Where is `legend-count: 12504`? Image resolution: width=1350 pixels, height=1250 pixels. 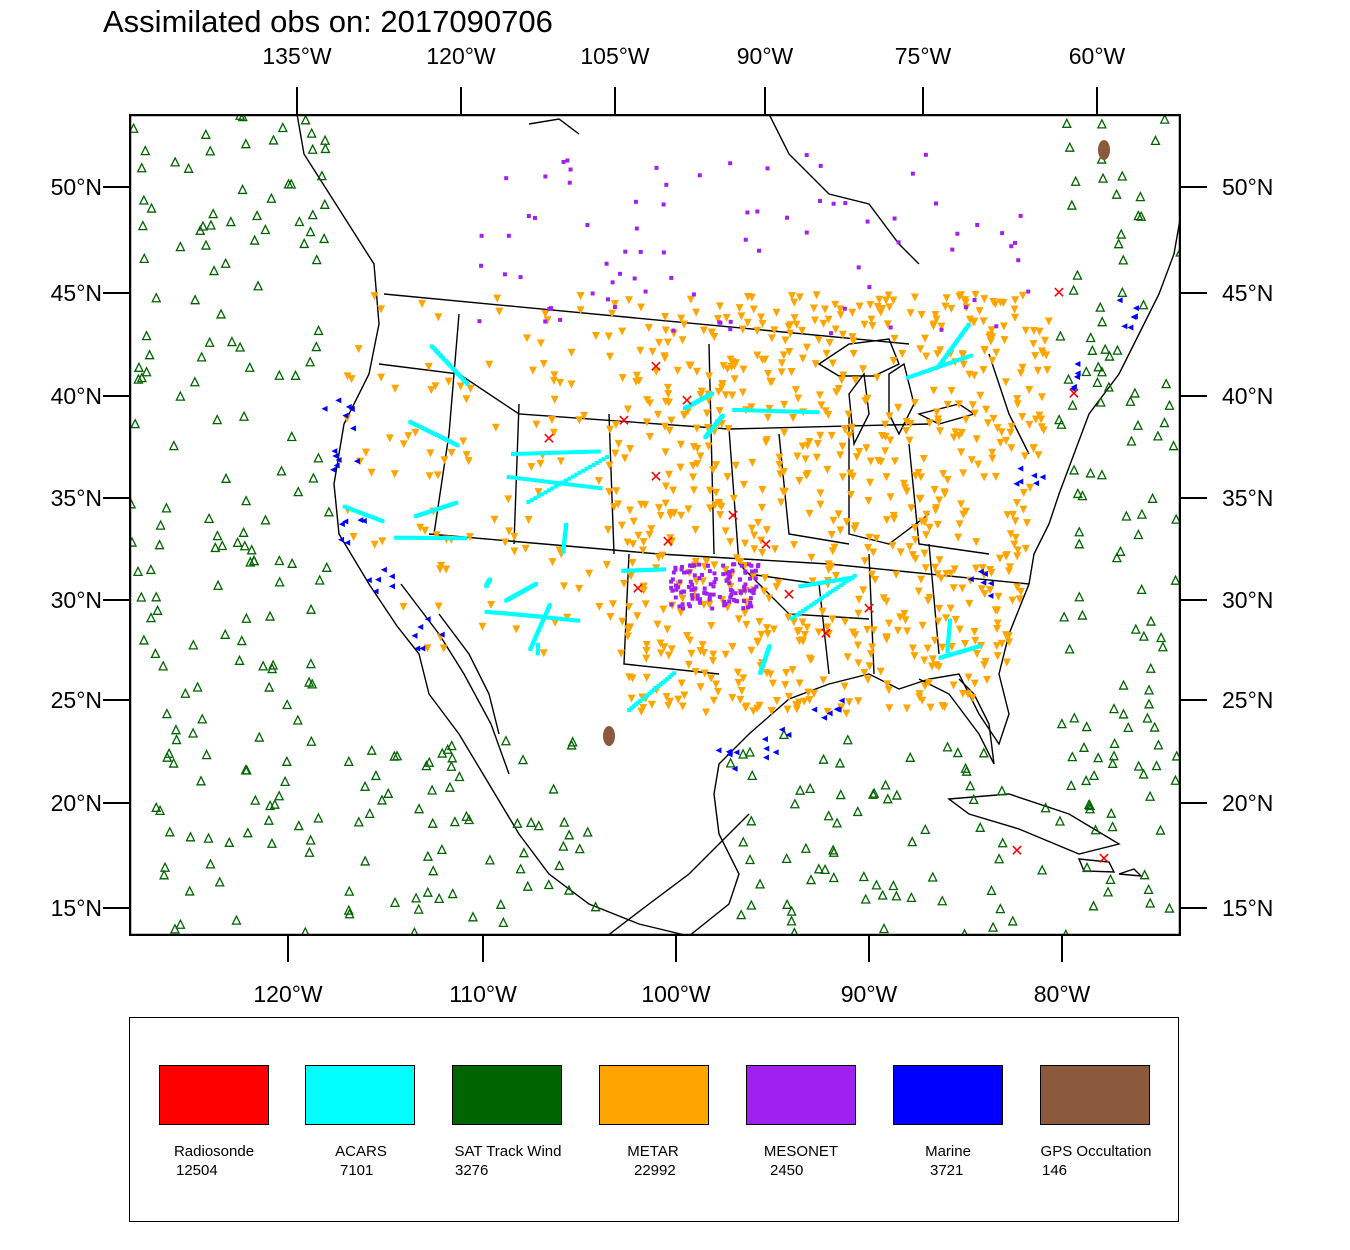
legend-count: 12504 is located at coordinates (197, 1170).